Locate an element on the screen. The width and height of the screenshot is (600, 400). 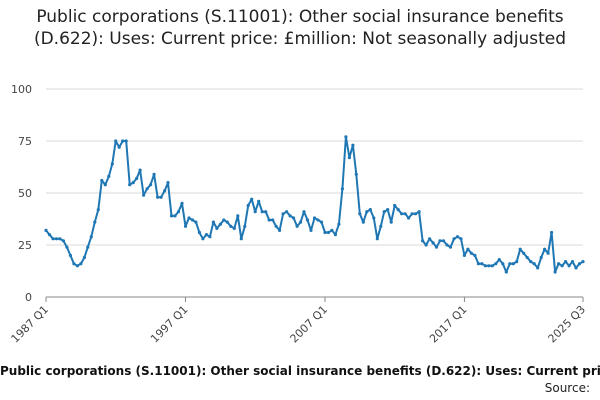
x-tick-label-3: 2017 Q1 is located at coordinates (448, 324).